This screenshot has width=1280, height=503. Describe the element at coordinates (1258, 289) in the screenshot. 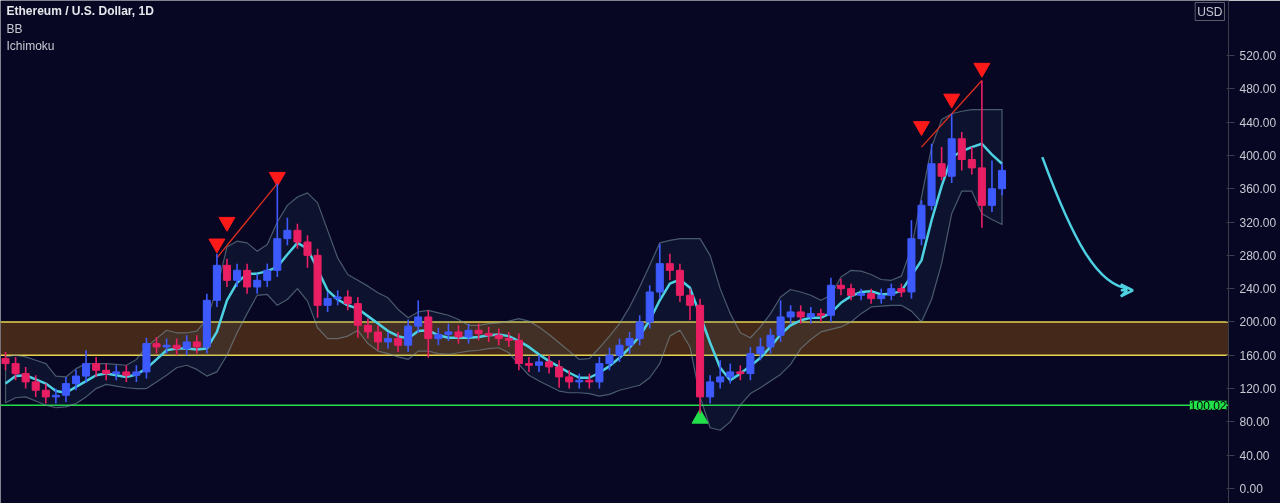

I see `y-tick-label: 240.00` at that location.